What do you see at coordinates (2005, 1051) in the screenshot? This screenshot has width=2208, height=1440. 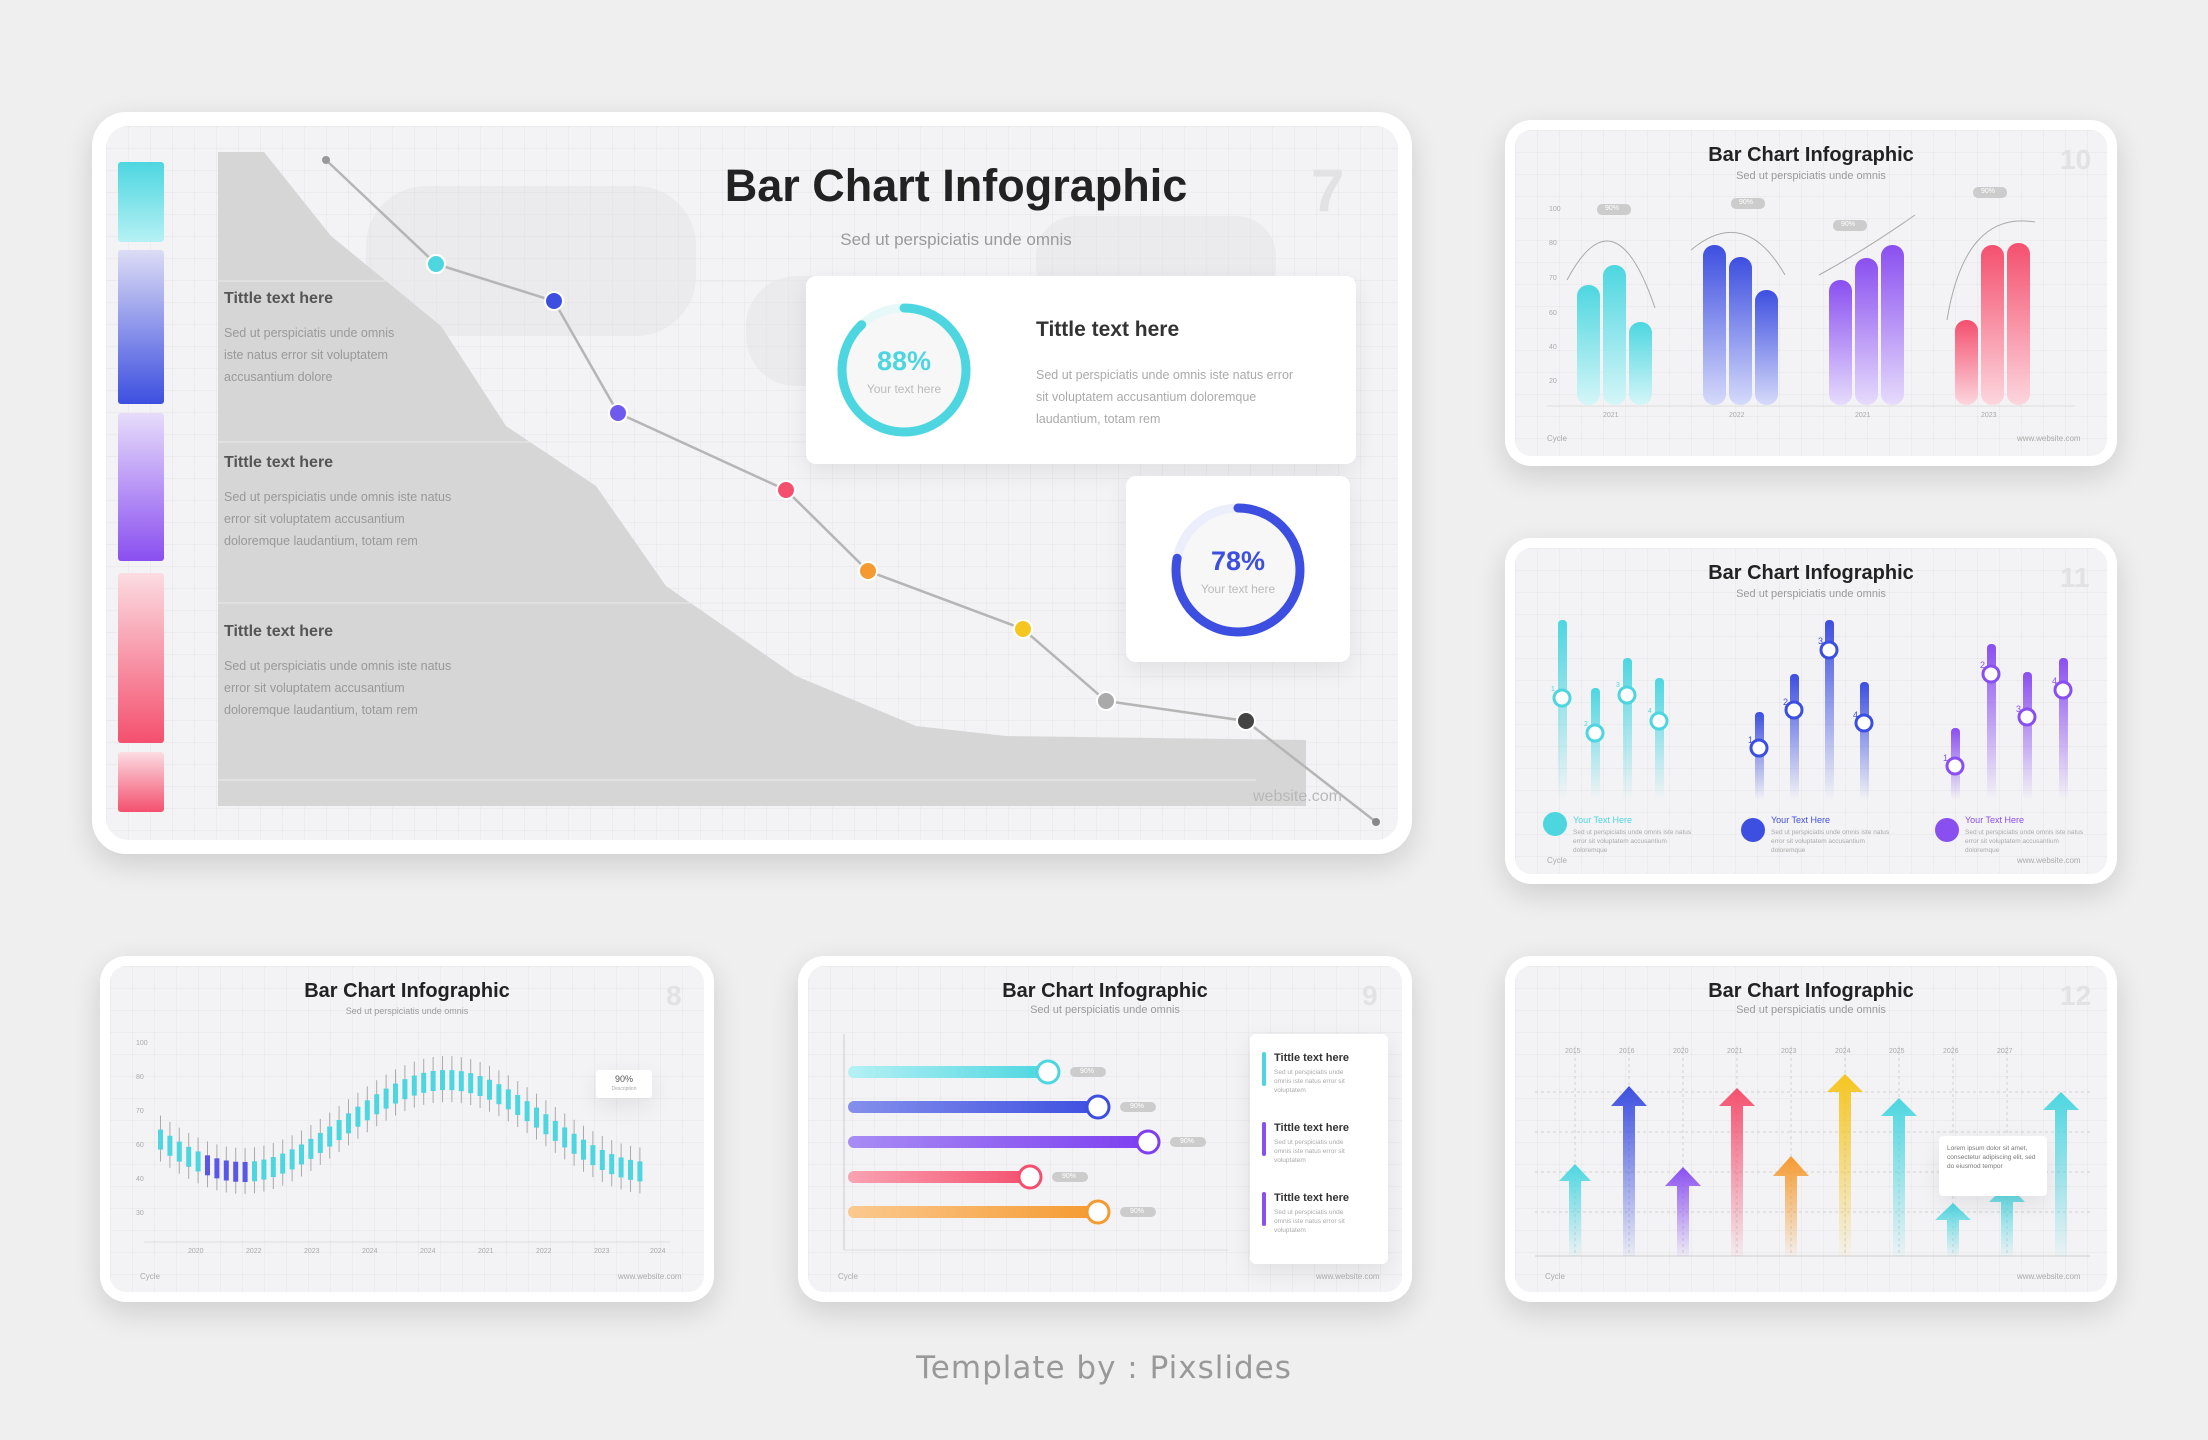 I see `s12-year-8: 2027` at bounding box center [2005, 1051].